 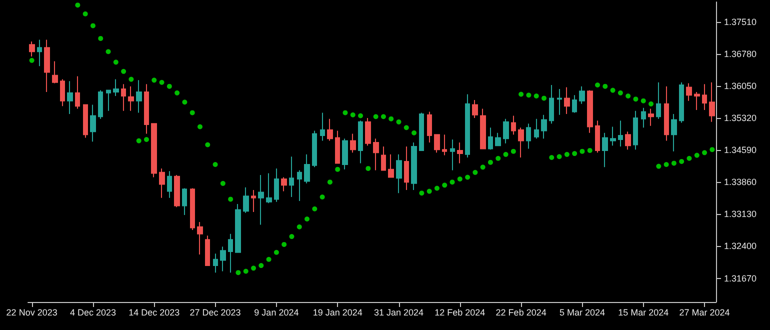 I want to click on x-tick-label: 22 Feb 2024, so click(x=521, y=313).